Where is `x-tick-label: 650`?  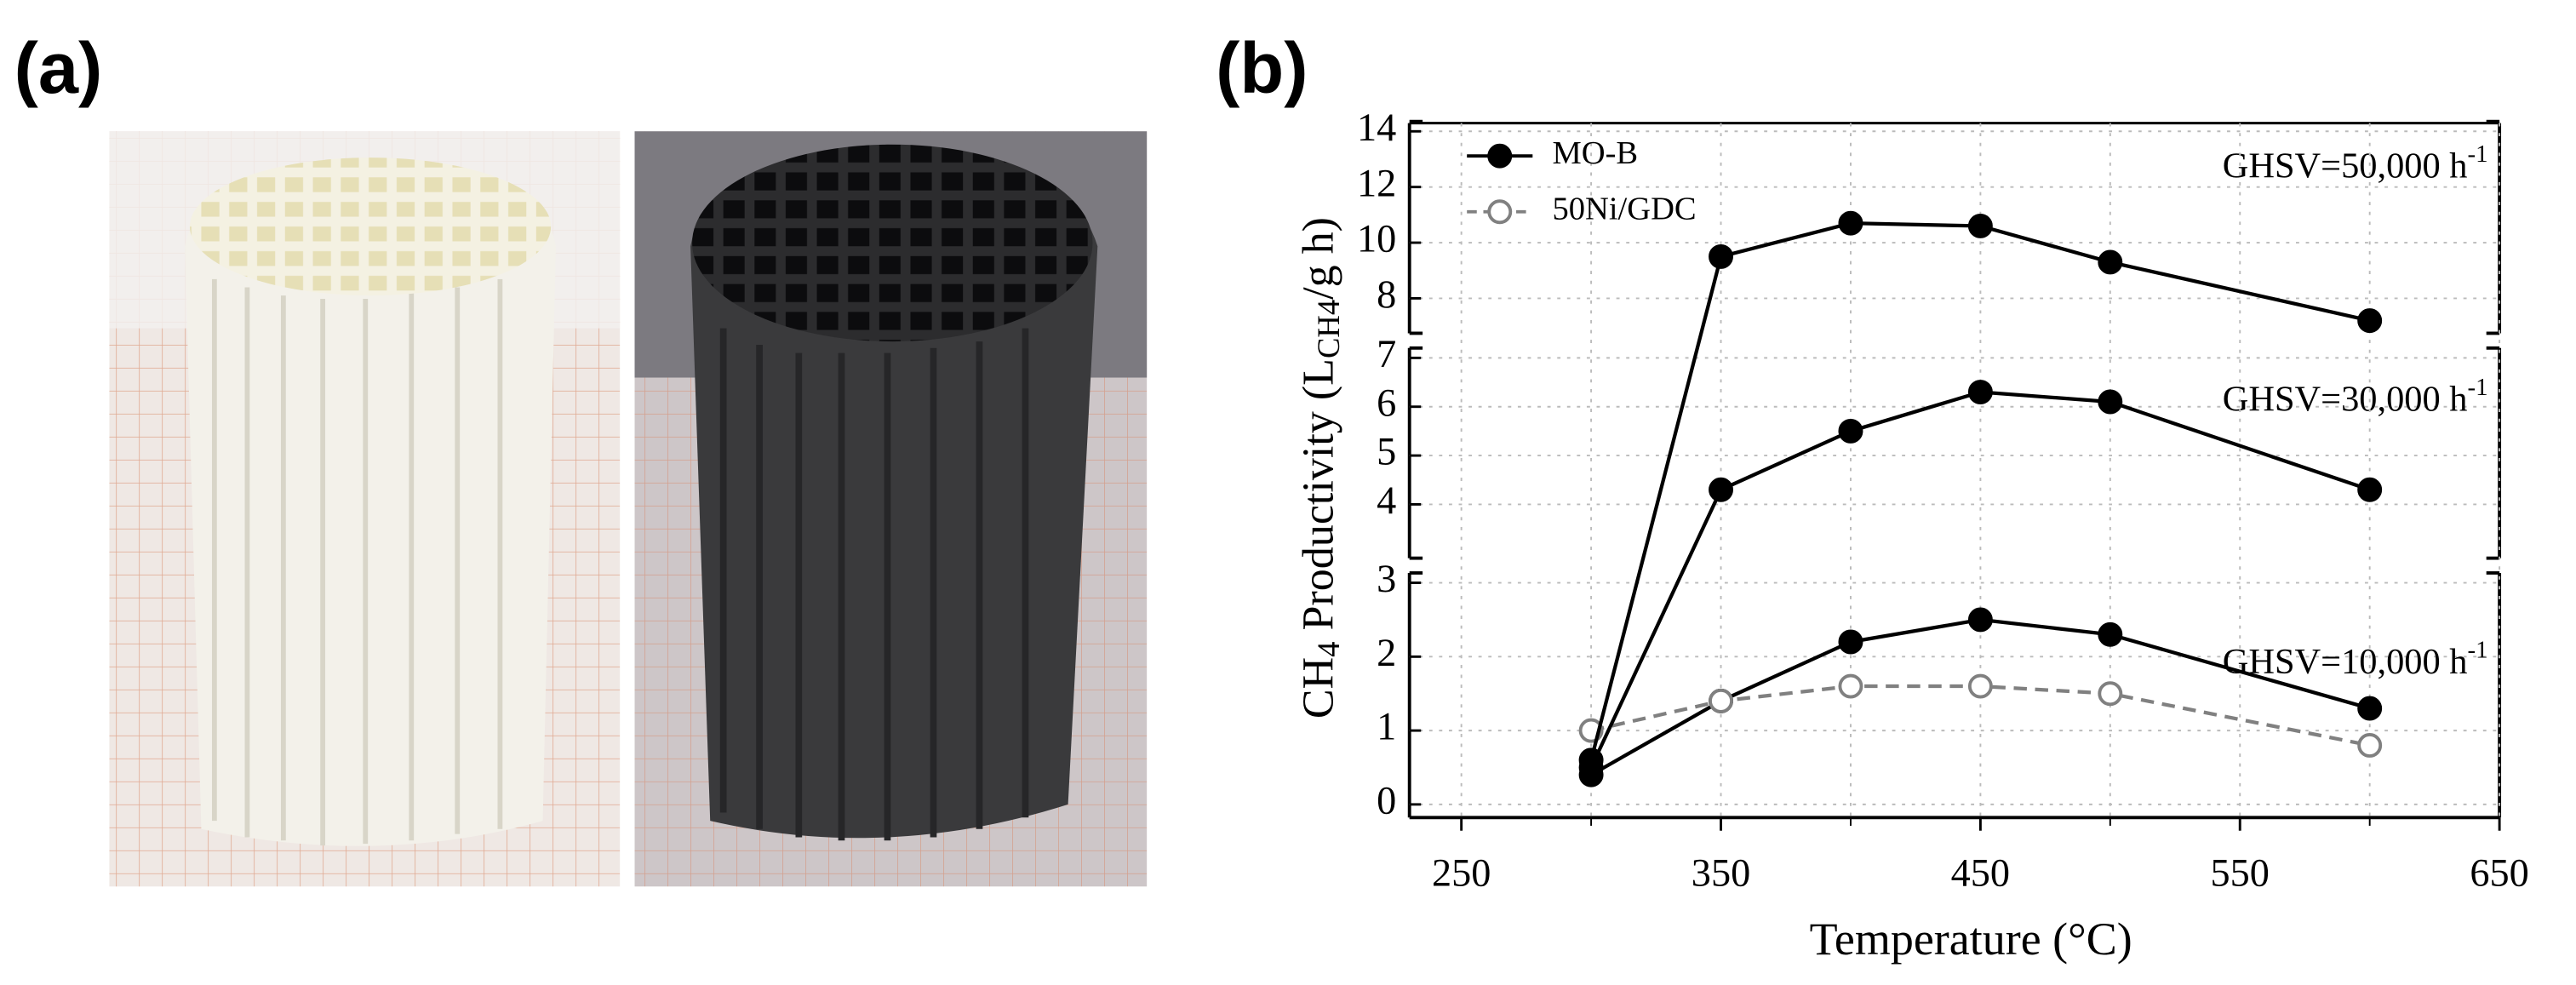
x-tick-label: 650 is located at coordinates (2499, 873).